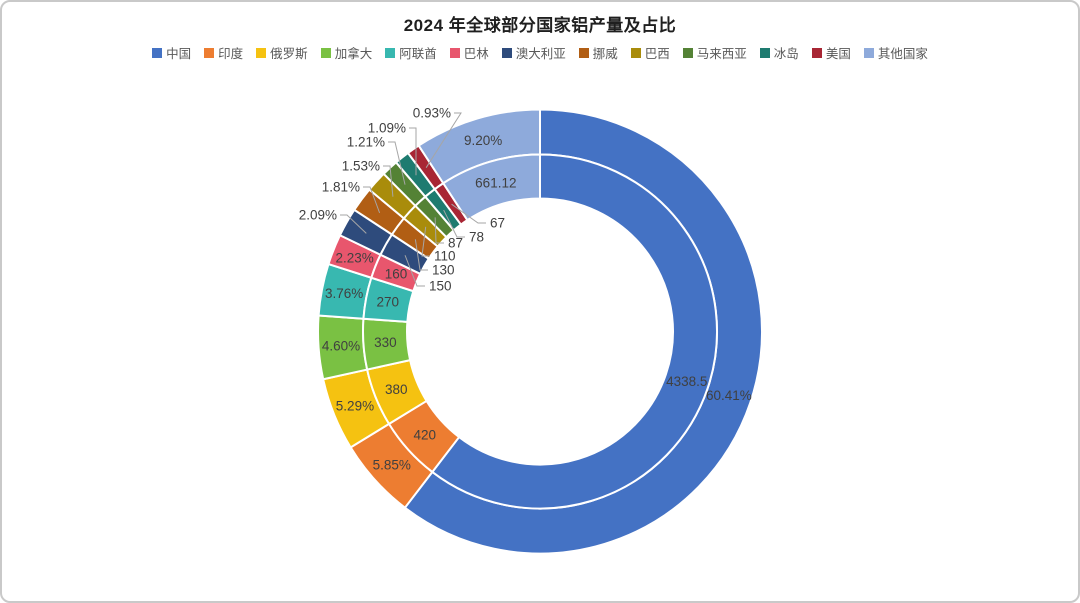 Image resolution: width=1080 pixels, height=603 pixels. I want to click on value-label-3: 330, so click(385, 342).